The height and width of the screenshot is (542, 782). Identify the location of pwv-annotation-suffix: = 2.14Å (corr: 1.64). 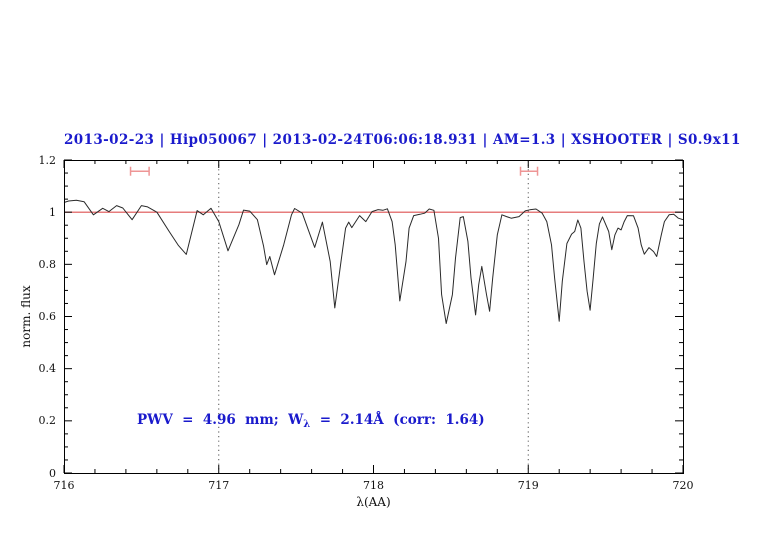
(397, 420).